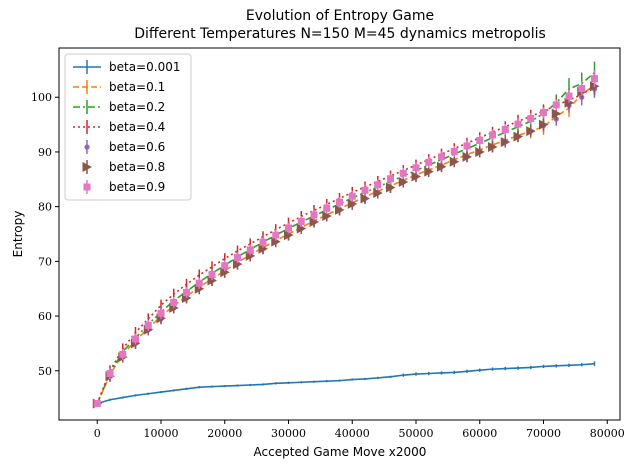 This screenshot has height=470, width=628. Describe the element at coordinates (137, 87) in the screenshot. I see `legend-label: beta=0.1` at that location.